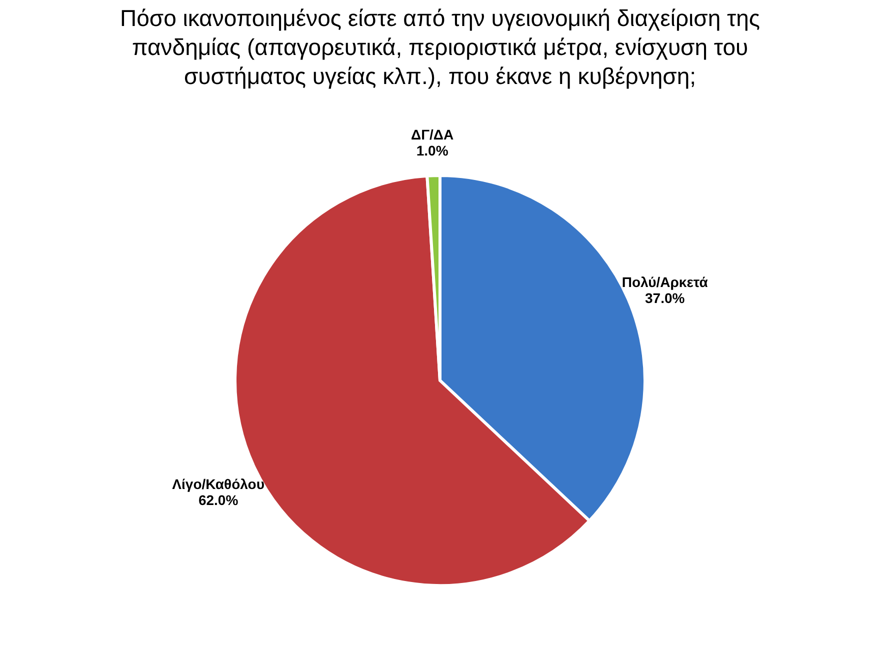 The image size is (880, 660). I want to click on chart-title: Πόσο ικανοποιημένος είστε από την υγειονομική διαχείριση της πανδημίας (απαγορευτικά, περιοριστικά μέτρα, ενίσχυση του συστήματος υγείας κλπ.), που έκανε η κυβέρνηση;, so click(440, 47).